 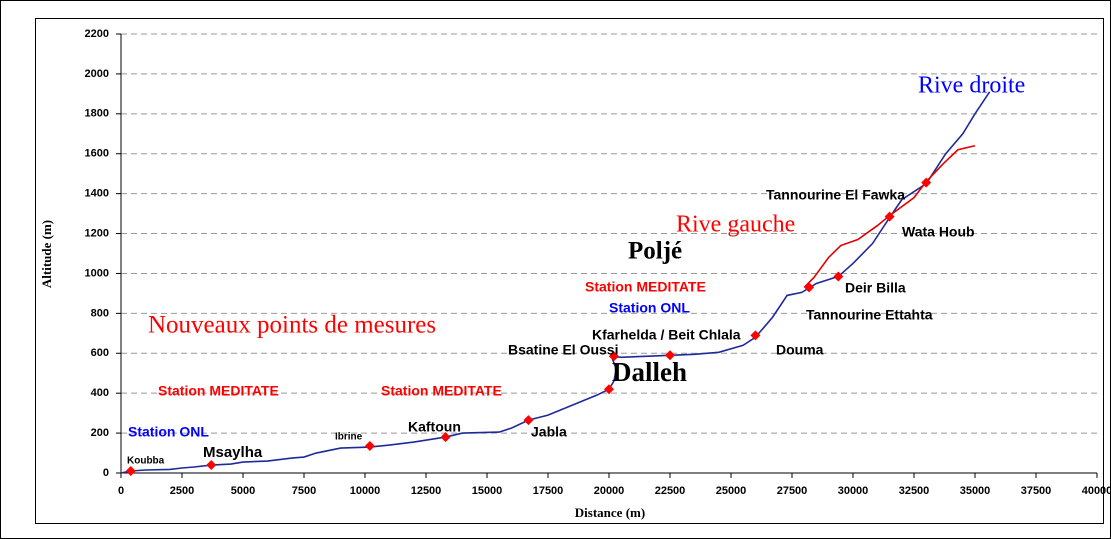 I want to click on x-tick-label: 25000, so click(x=731, y=491).